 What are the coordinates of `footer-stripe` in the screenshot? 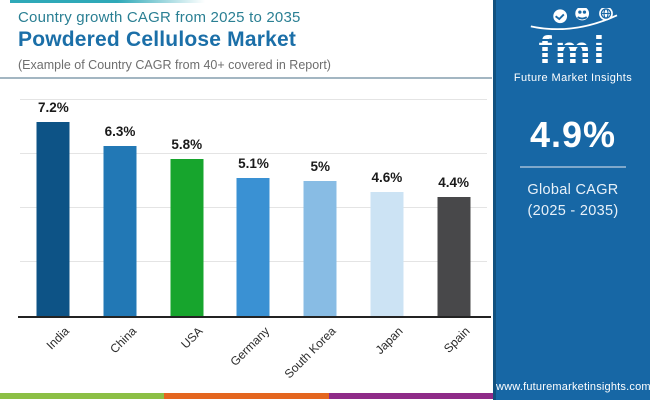 It's located at (246, 396).